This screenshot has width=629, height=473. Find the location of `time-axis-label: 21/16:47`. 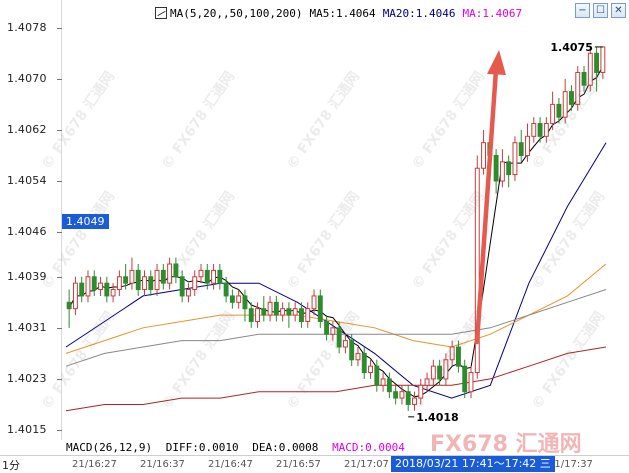

time-axis-label: 21/16:47 is located at coordinates (230, 464).